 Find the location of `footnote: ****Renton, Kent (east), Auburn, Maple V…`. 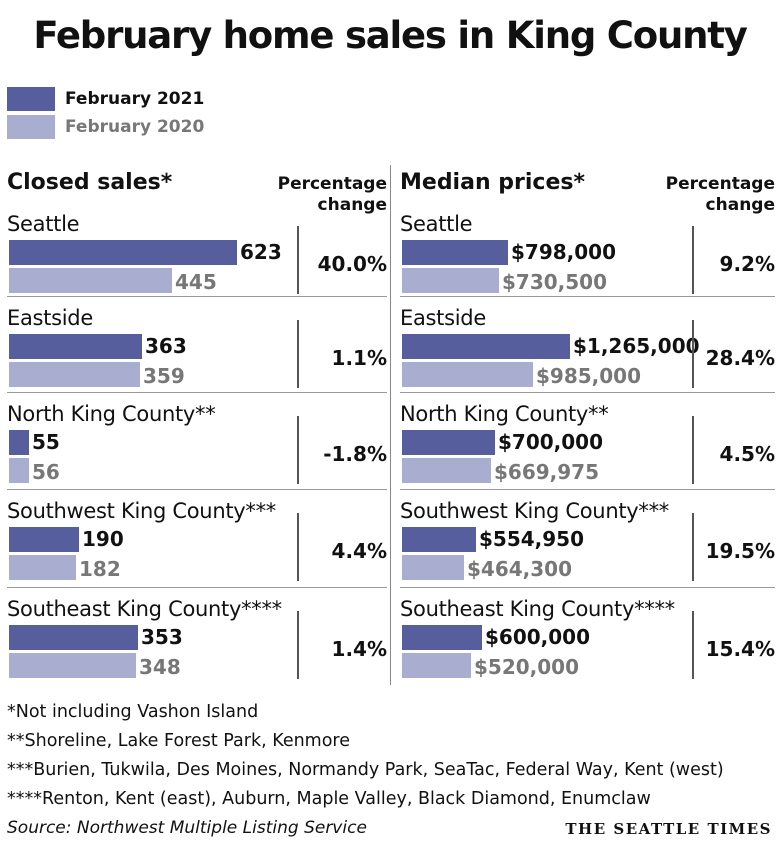

footnote: ****Renton, Kent (east), Auburn, Maple V… is located at coordinates (329, 799).